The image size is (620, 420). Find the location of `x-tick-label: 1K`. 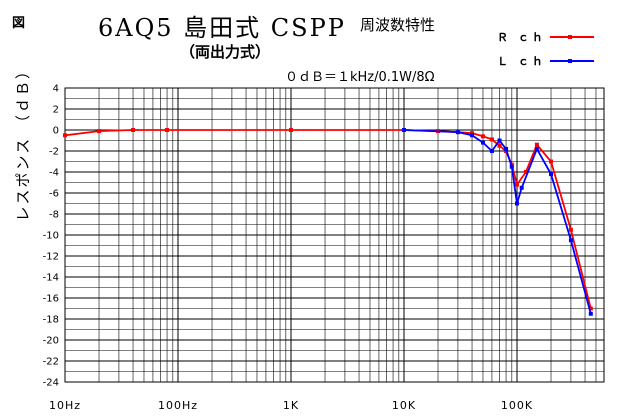

x-tick-label: 1K is located at coordinates (291, 405).